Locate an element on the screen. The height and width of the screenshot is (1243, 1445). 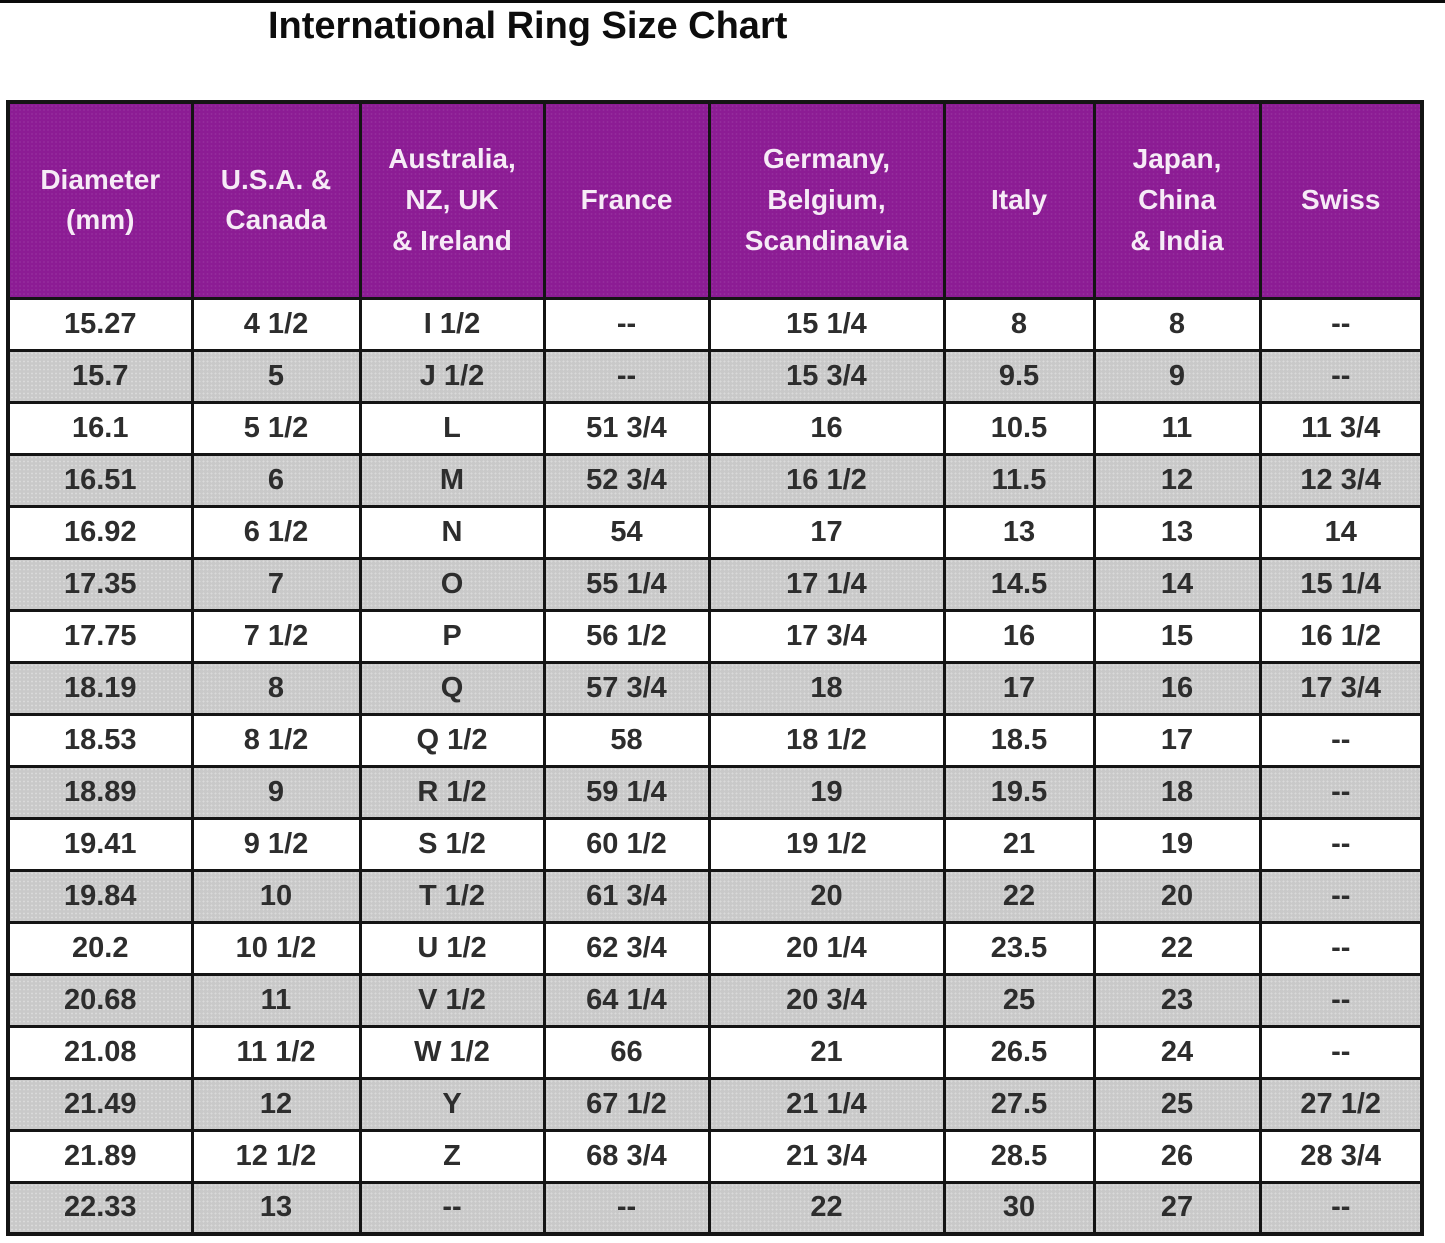
table-cell: 4 1/2 is located at coordinates (276, 324).